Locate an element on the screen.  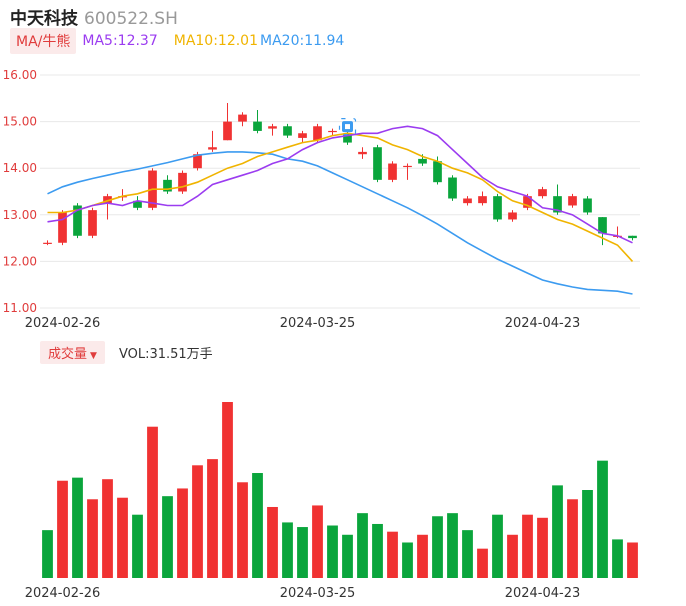
volume-indicator-label: 成交量 is located at coordinates (68, 354).